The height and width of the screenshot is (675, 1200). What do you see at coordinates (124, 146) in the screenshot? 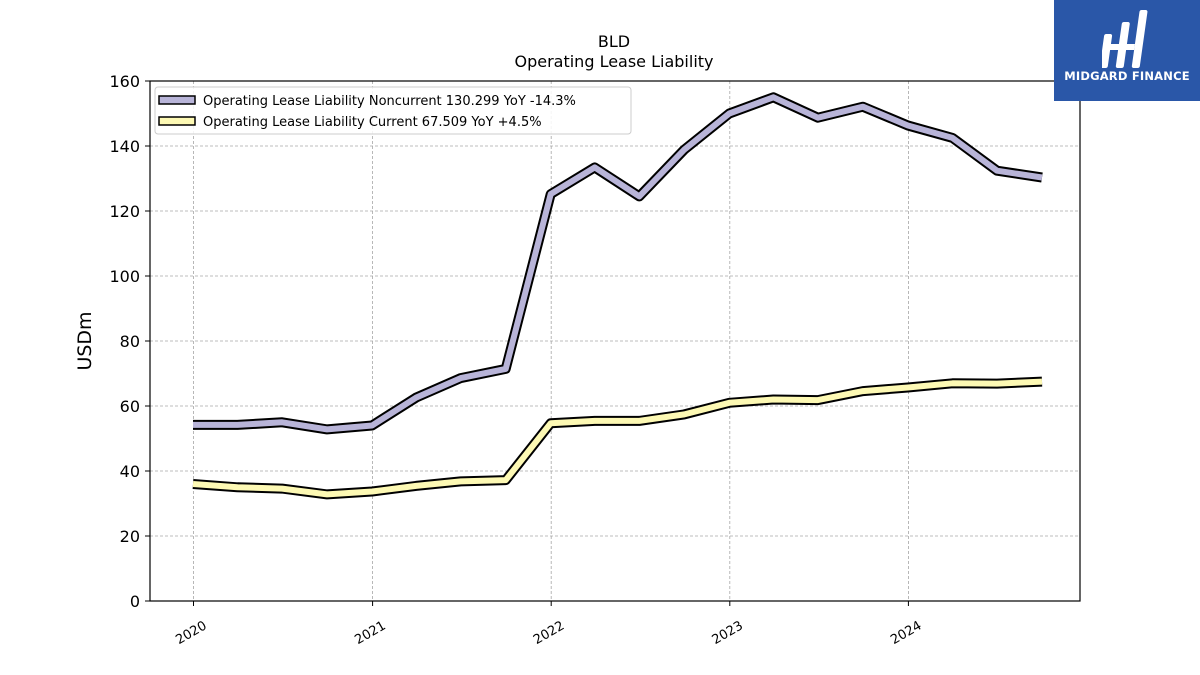
I see `y-tick-label: 140` at bounding box center [124, 146].